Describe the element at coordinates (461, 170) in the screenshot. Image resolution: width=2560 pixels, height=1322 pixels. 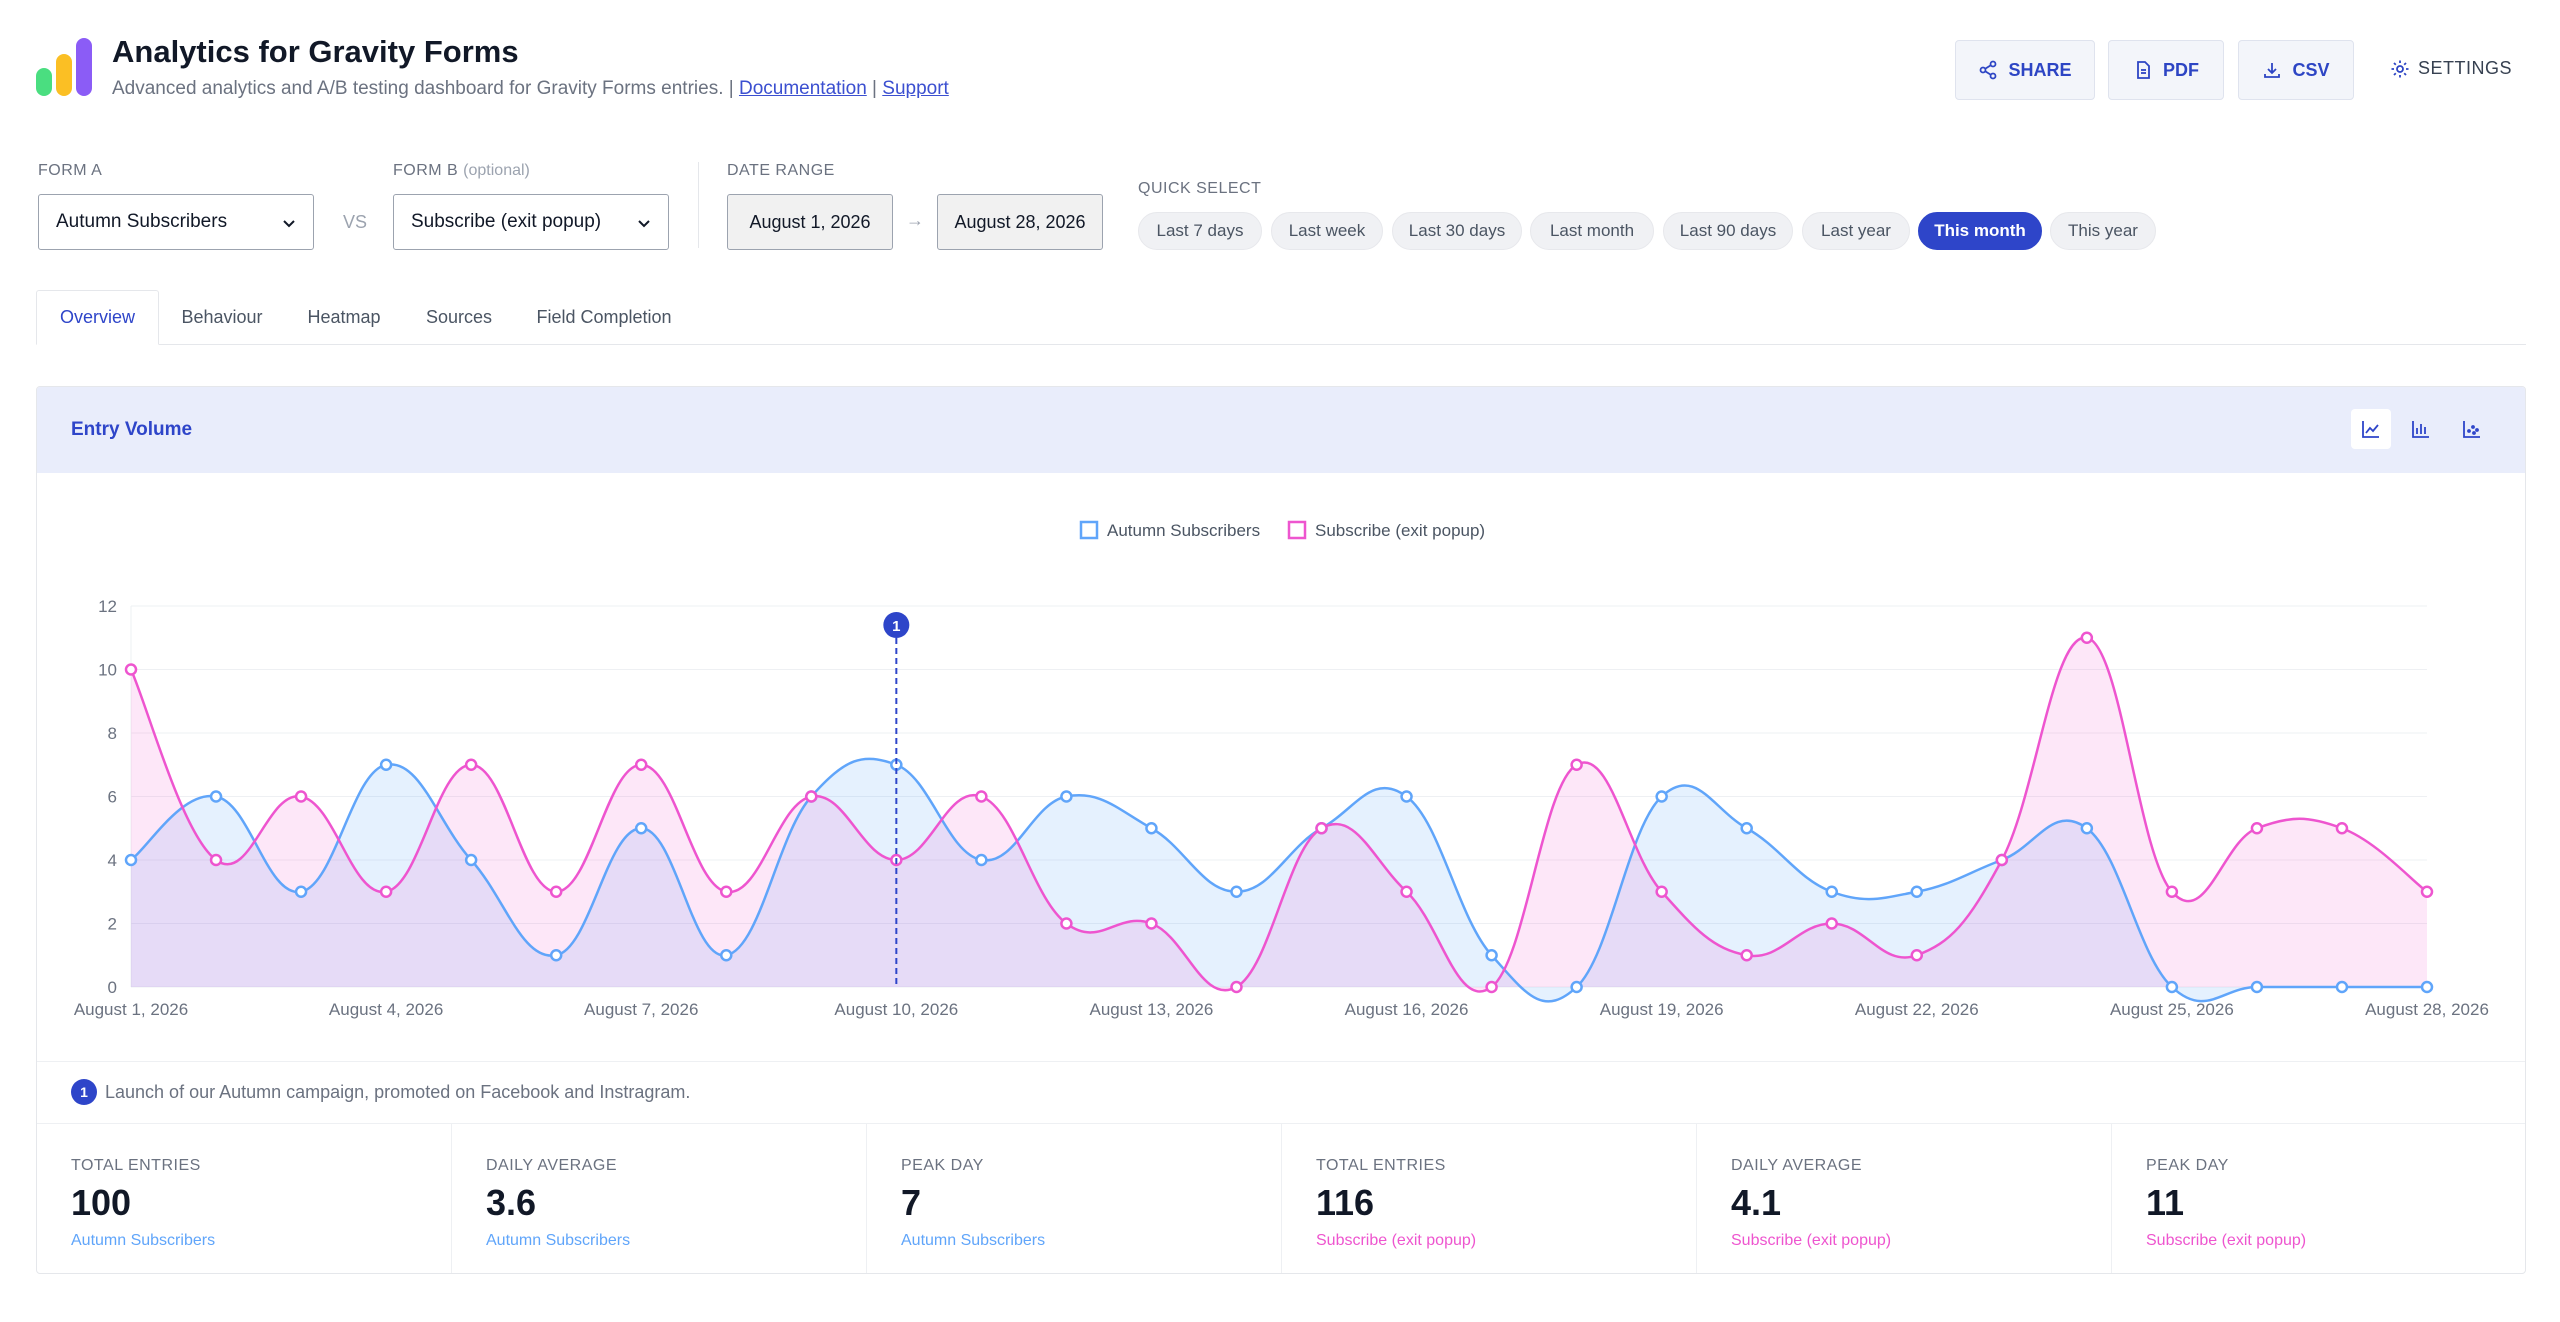
I see `form-b-label: FORM B (optional)` at that location.